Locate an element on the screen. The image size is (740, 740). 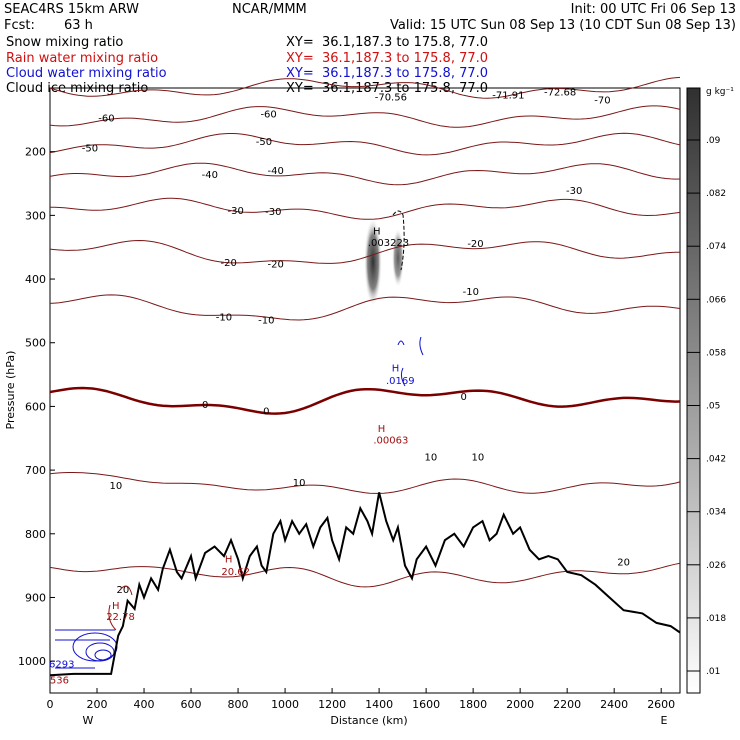
y-tick-label: 900 is located at coordinates (35, 597).